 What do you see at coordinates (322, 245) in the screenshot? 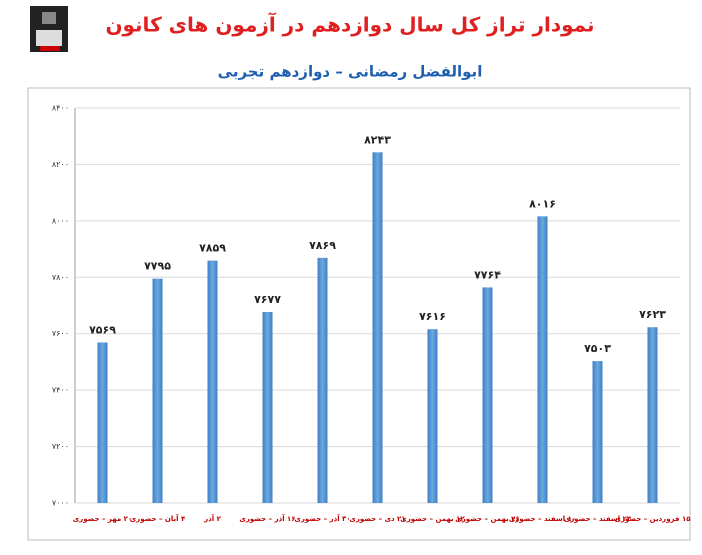
I see `value-label: ۷۸۶۹` at bounding box center [322, 245].